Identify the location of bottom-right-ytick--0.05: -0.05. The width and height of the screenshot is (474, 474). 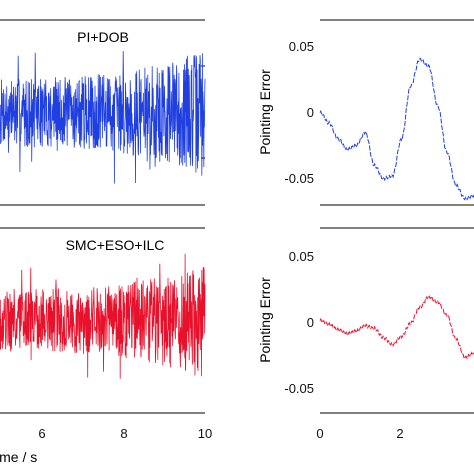
(299, 388).